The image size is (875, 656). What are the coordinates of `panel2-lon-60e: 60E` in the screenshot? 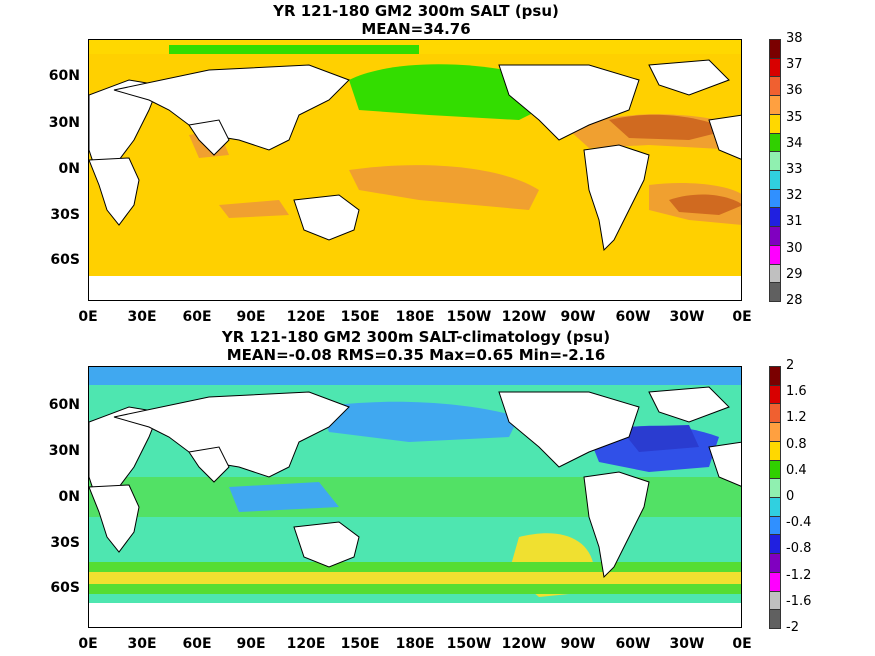 It's located at (197, 644).